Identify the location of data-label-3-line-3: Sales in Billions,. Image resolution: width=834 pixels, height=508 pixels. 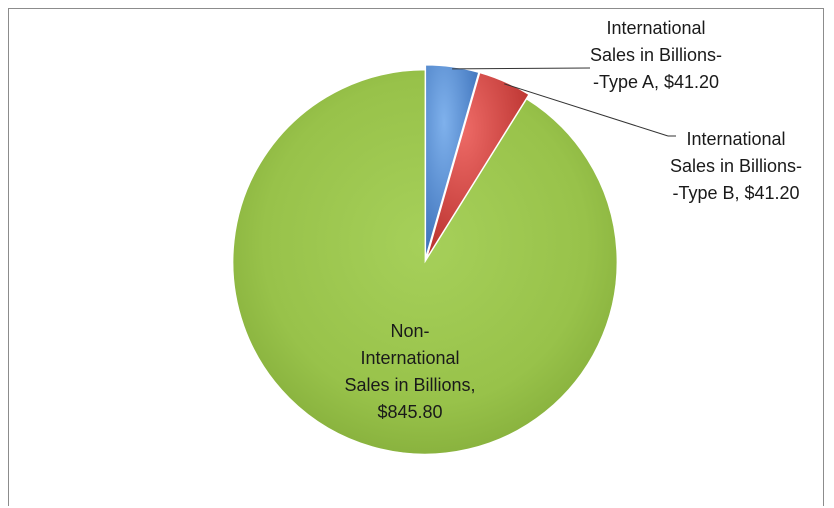
(409, 385).